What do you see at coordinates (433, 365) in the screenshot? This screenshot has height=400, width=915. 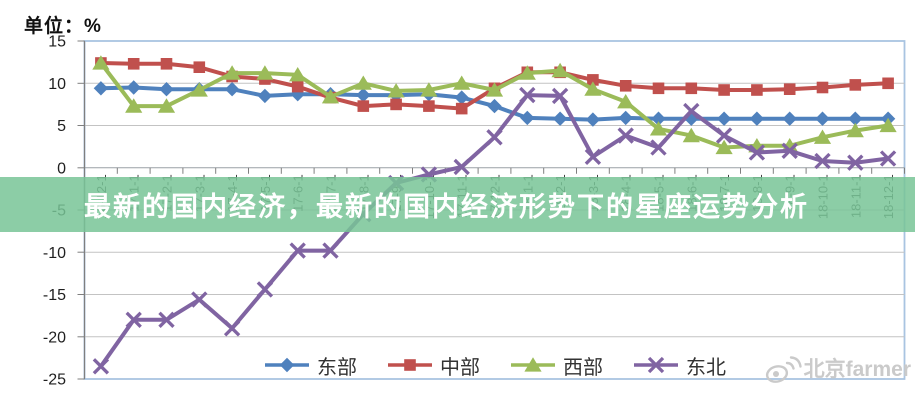 I see `legend-item-central: 中部` at bounding box center [433, 365].